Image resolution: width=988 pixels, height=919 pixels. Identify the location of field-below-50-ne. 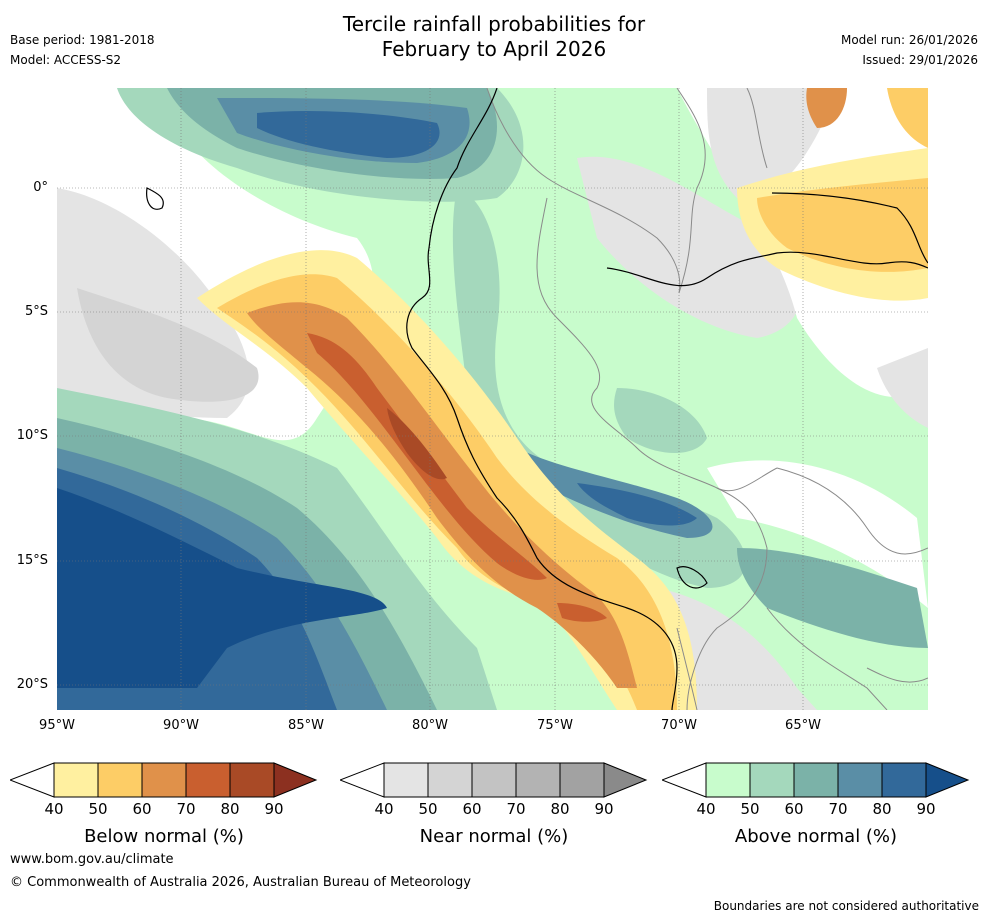
(842, 225).